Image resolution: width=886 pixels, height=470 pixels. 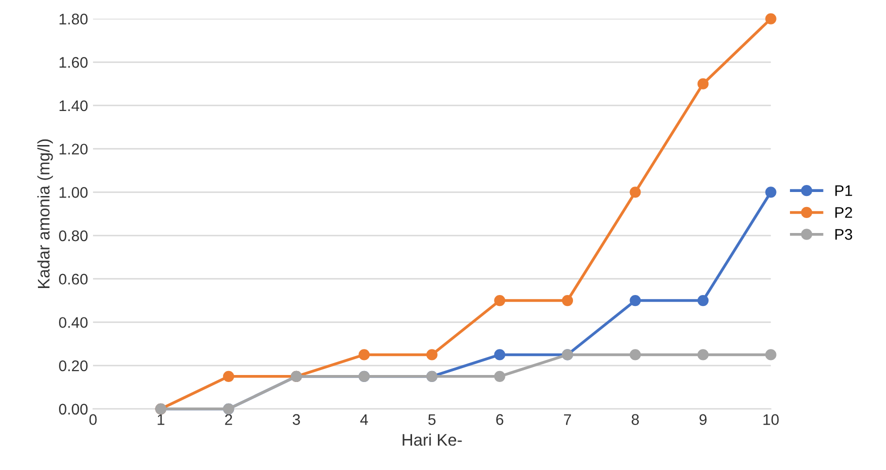 I want to click on x-tick-label: 0, so click(x=93, y=419).